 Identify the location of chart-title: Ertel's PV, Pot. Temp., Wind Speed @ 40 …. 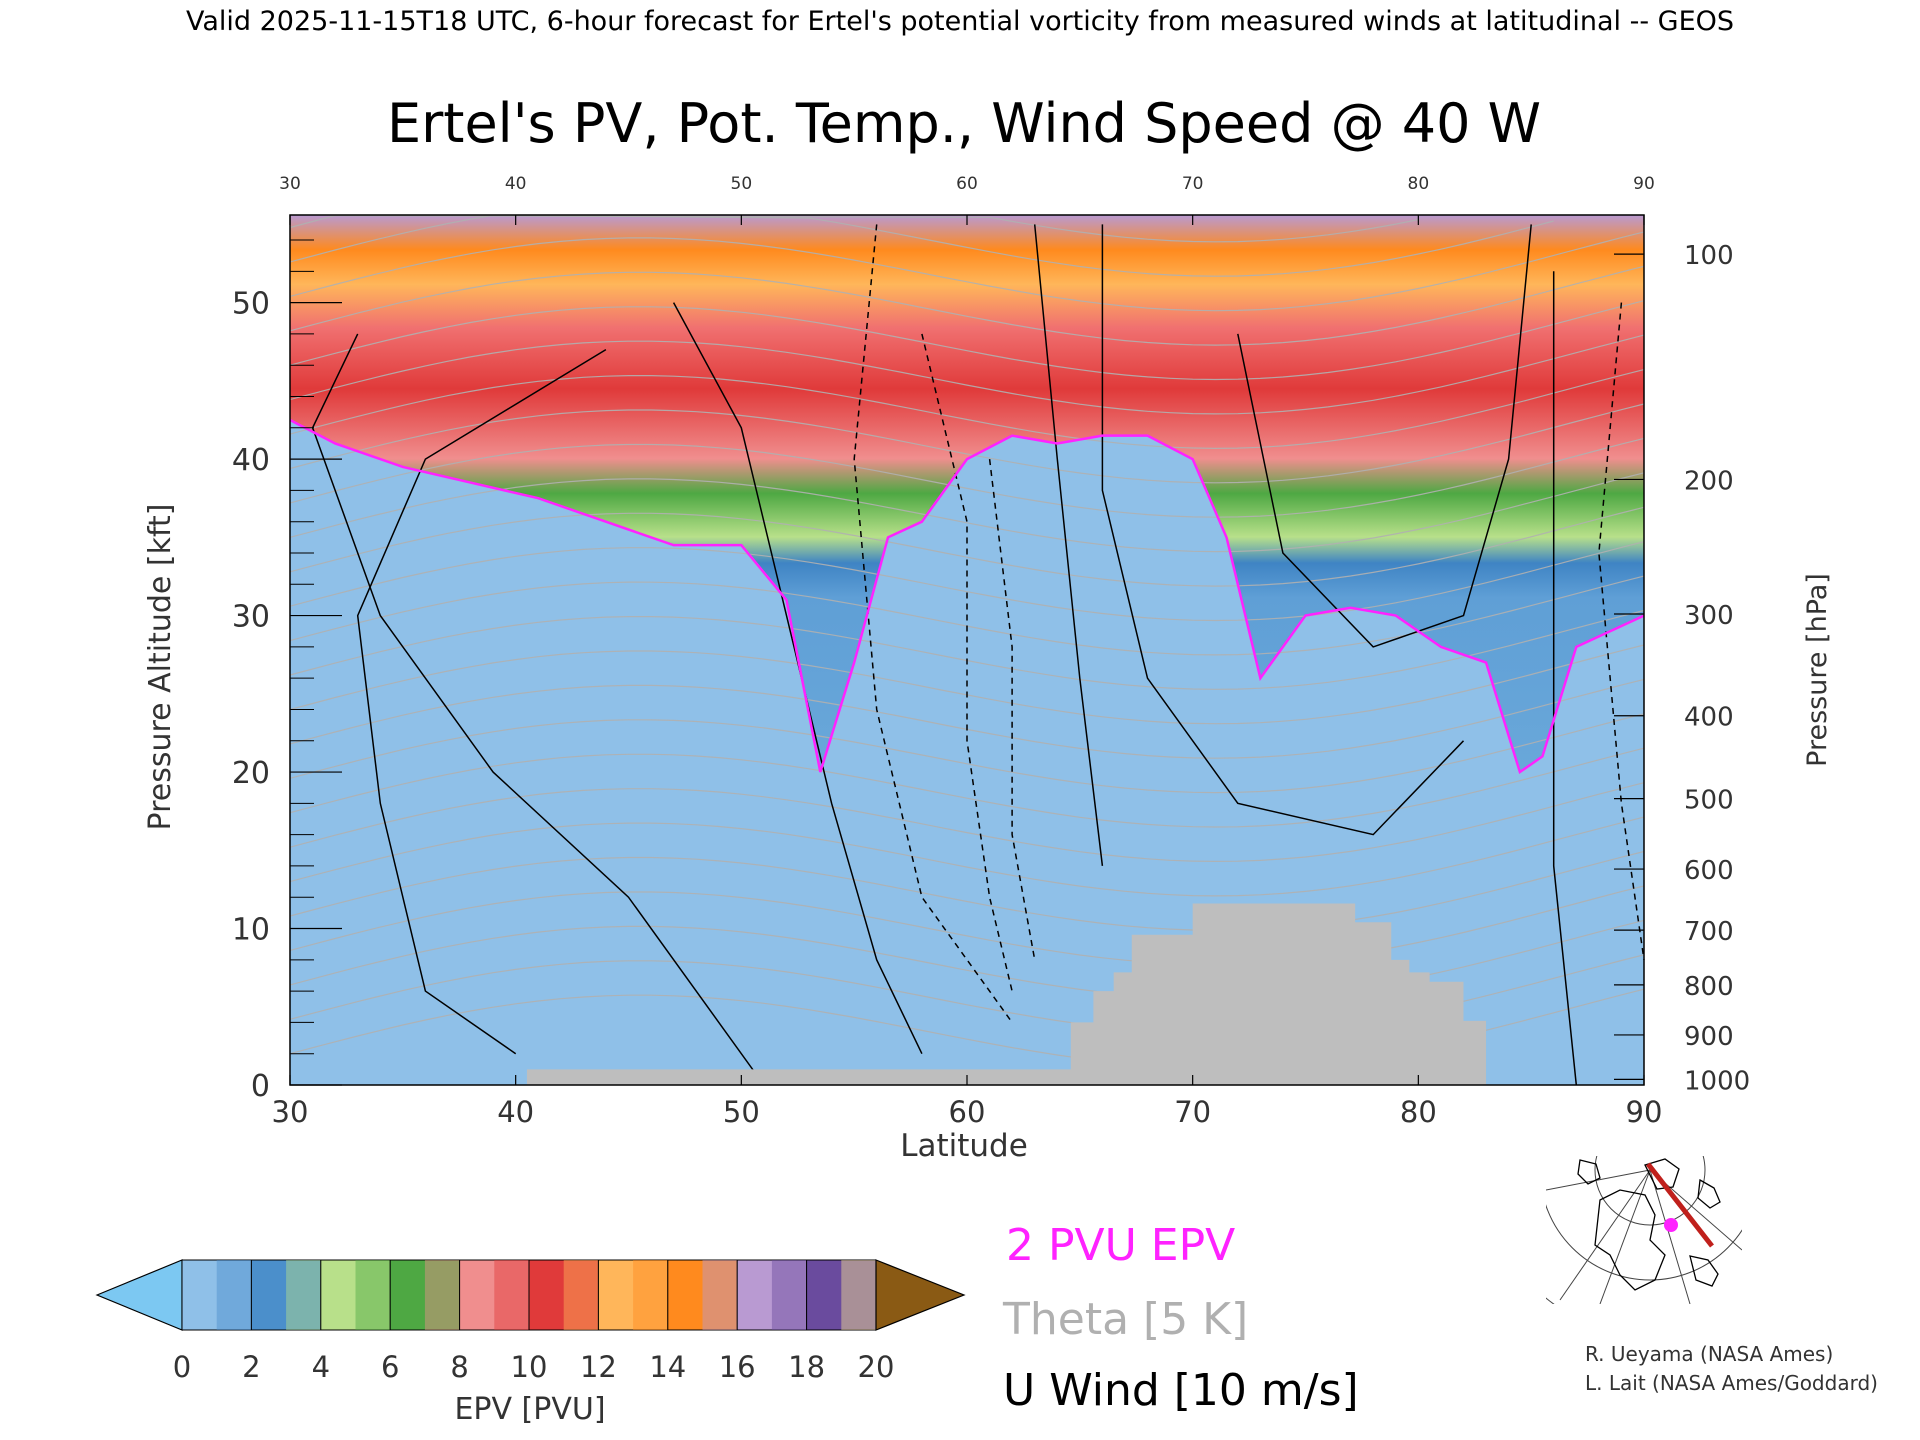
(964, 123).